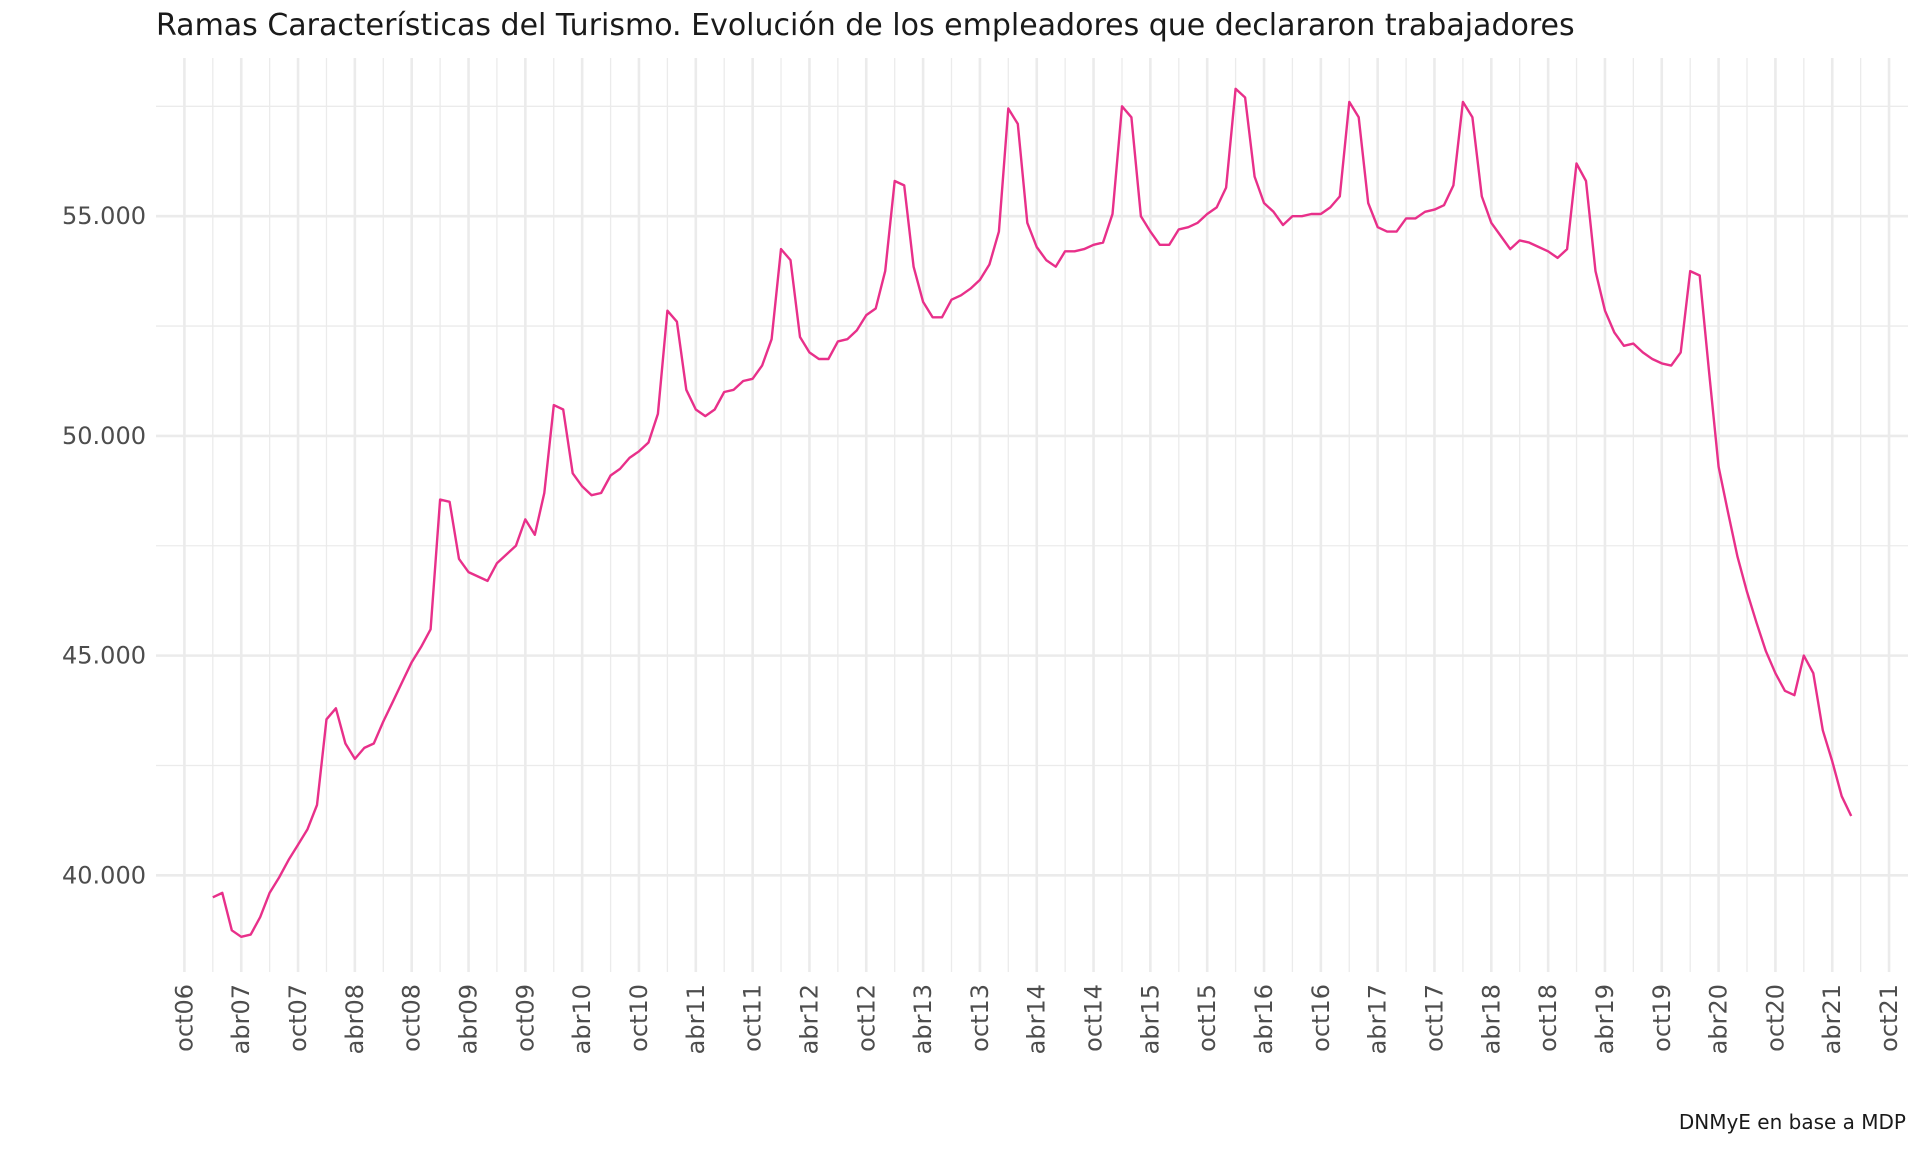  Describe the element at coordinates (298, 1018) in the screenshot. I see `x-tick-label: oct07` at that location.